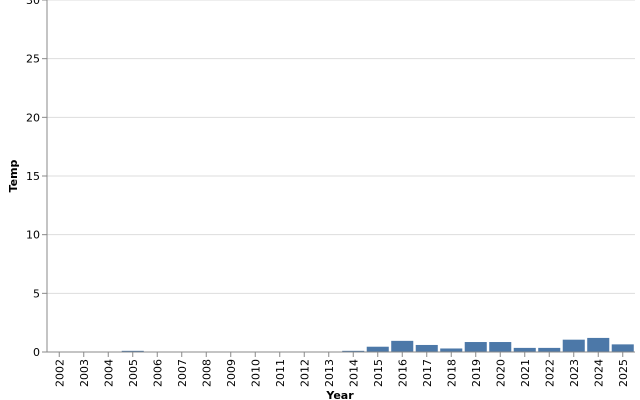  I want to click on x-tick-label: 2013, so click(329, 373).